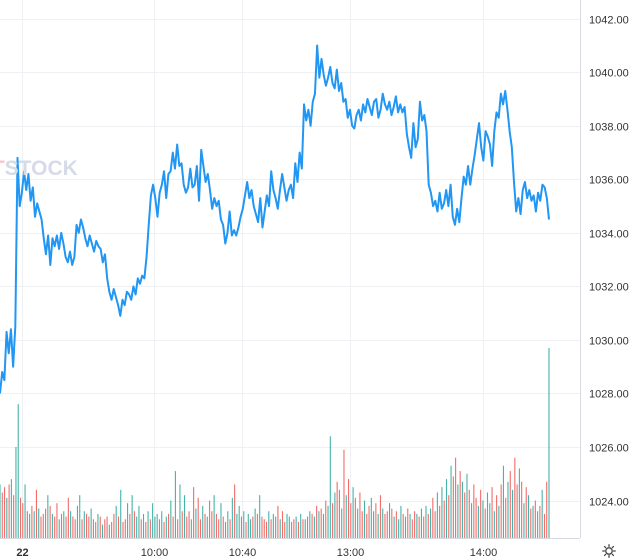  I want to click on x-tick-label: 10:00, so click(155, 553).